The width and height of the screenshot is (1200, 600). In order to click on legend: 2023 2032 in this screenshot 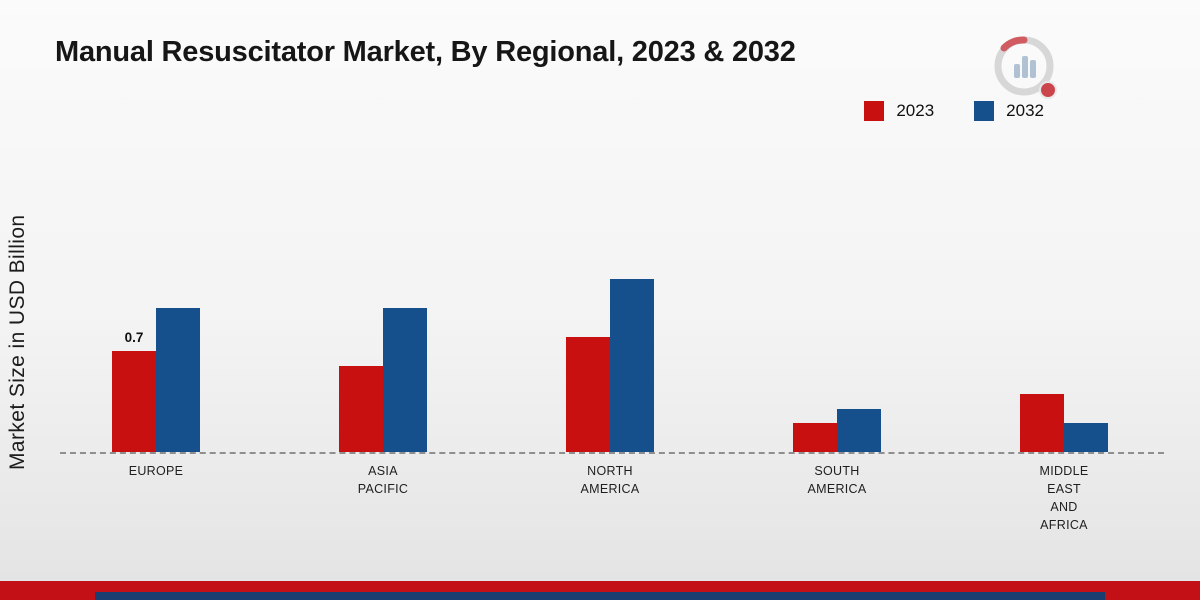, I will do `click(954, 111)`.